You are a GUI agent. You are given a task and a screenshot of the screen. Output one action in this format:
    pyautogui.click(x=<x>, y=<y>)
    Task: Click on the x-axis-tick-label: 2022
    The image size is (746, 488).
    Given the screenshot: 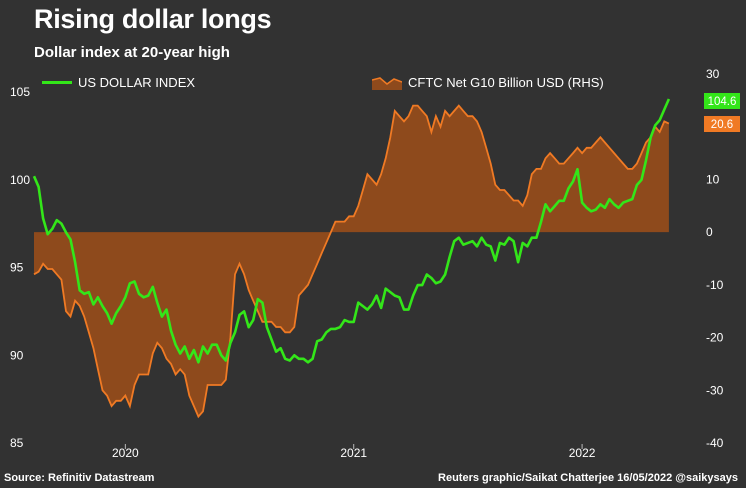 What is the action you would take?
    pyautogui.click(x=582, y=453)
    